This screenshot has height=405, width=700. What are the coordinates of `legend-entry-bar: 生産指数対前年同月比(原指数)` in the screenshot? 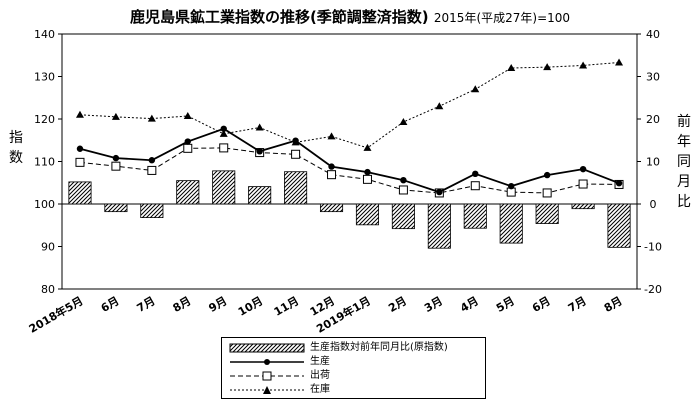 It's located at (355, 348).